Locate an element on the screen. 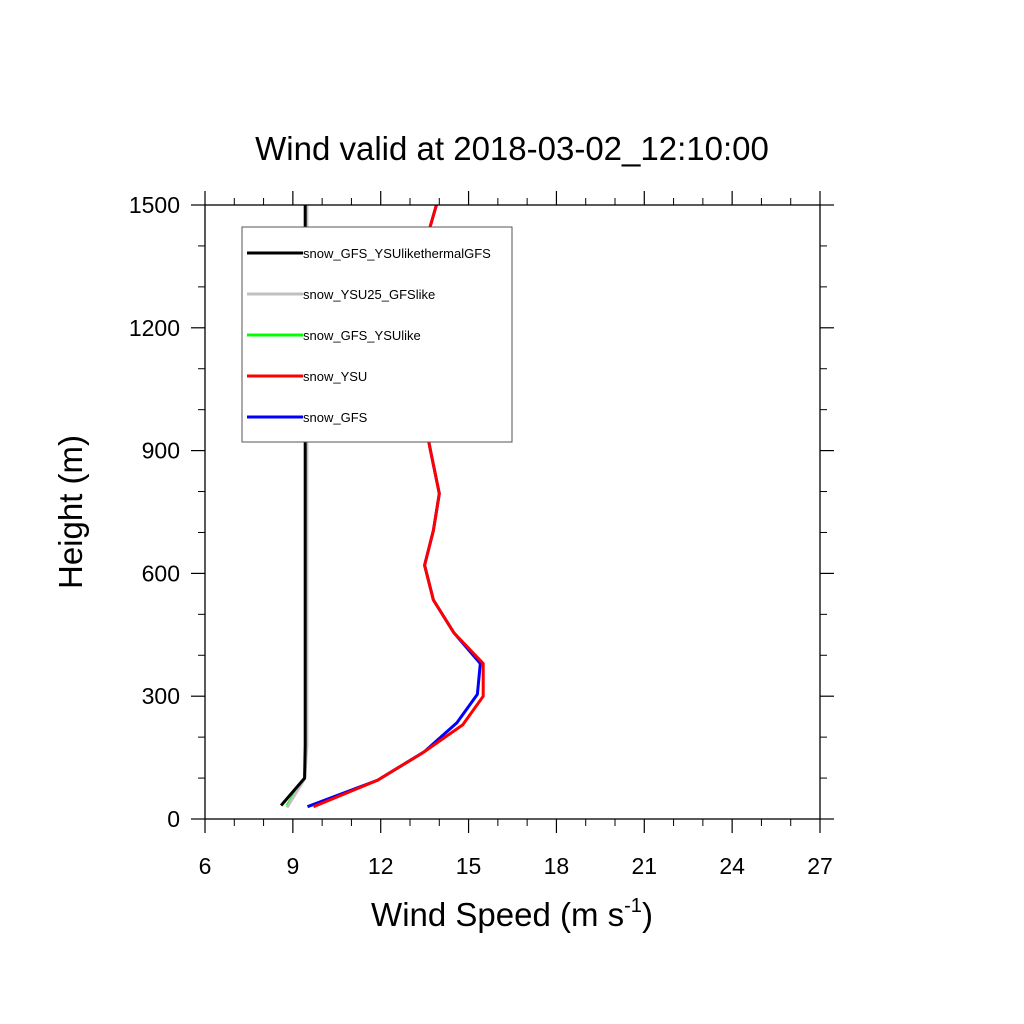 The height and width of the screenshot is (1024, 1024). y-tick-label: 0 is located at coordinates (173, 819).